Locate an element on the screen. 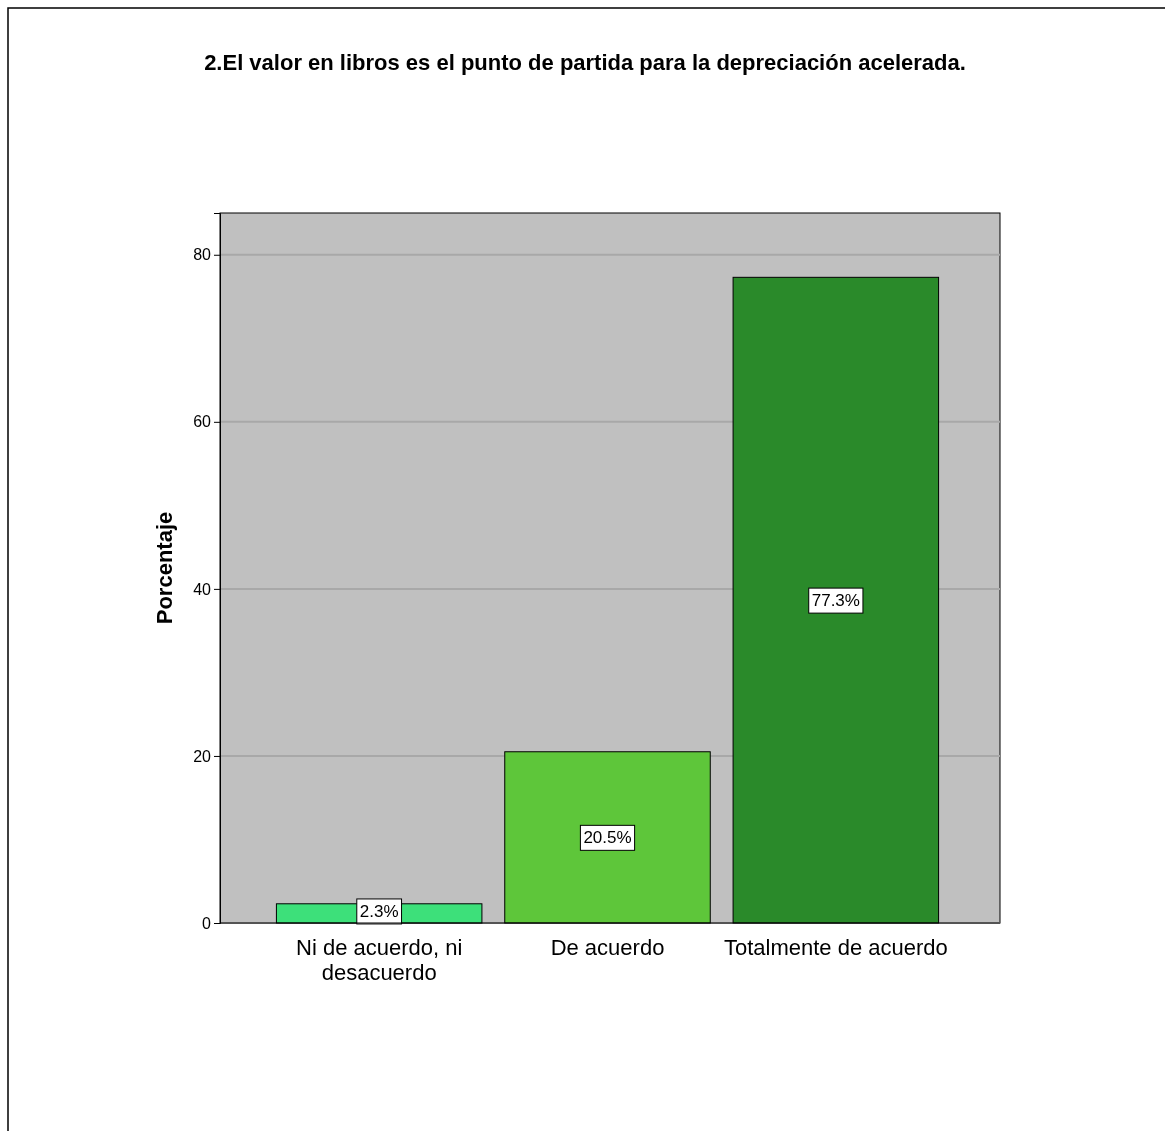 The image size is (1165, 1131). y-tick-label: 80 is located at coordinates (202, 255).